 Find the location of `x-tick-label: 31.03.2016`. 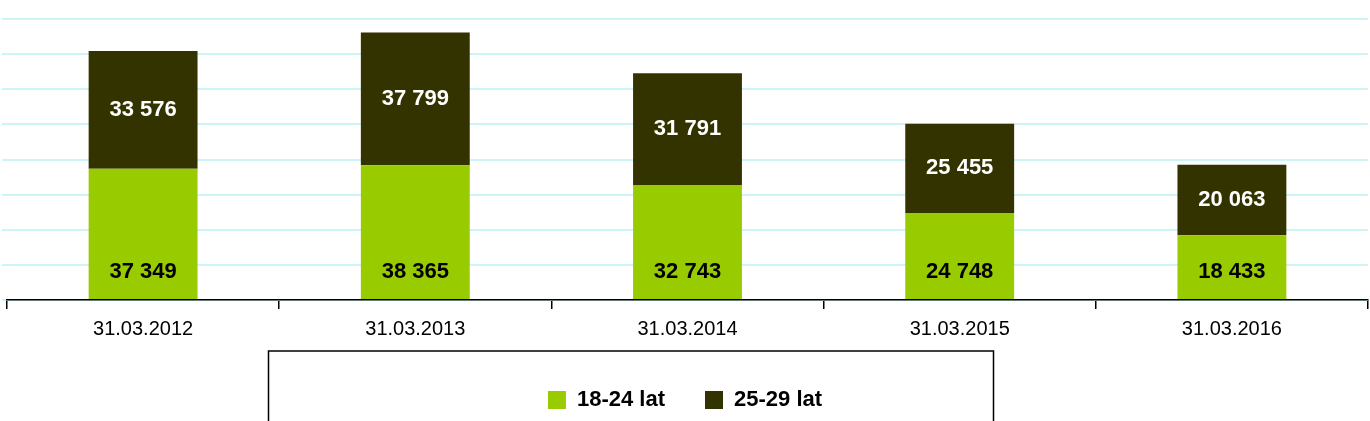

x-tick-label: 31.03.2016 is located at coordinates (1231, 327).